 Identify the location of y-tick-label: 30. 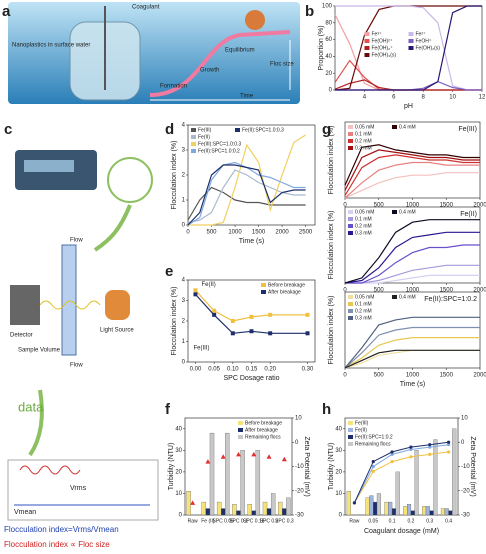
(178, 451).